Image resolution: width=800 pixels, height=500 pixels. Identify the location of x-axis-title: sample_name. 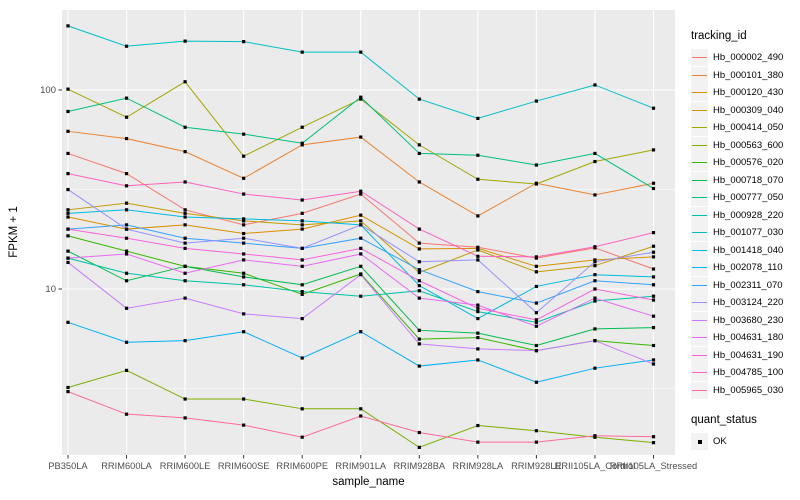
(368, 482).